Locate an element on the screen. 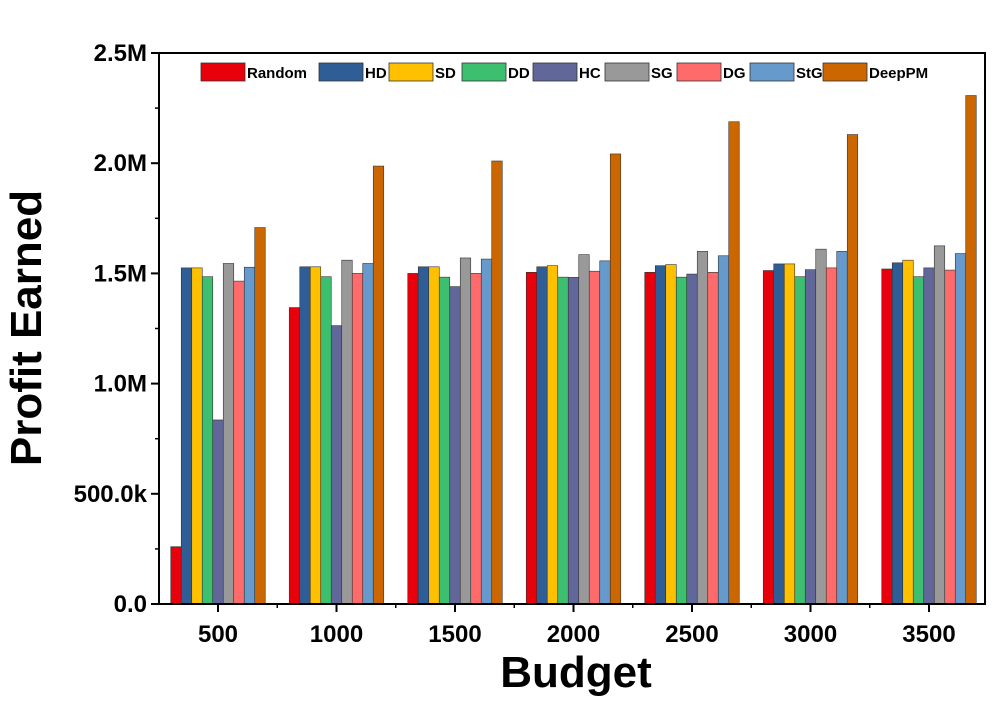 This screenshot has height=707, width=996. legend-swatch-sd is located at coordinates (411, 72).